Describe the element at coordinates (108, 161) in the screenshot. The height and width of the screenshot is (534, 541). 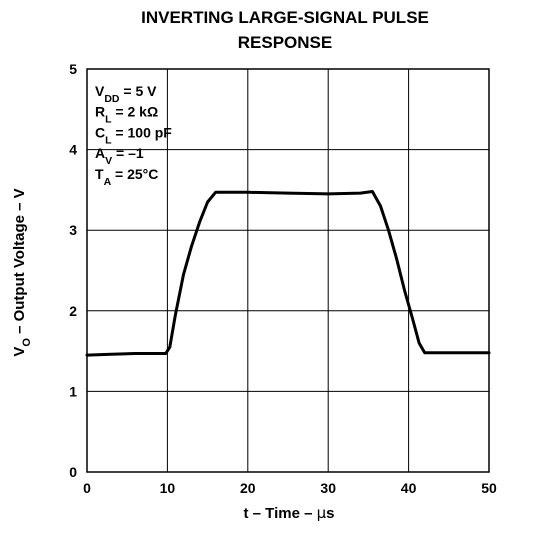
I see `condition-subscript: V` at that location.